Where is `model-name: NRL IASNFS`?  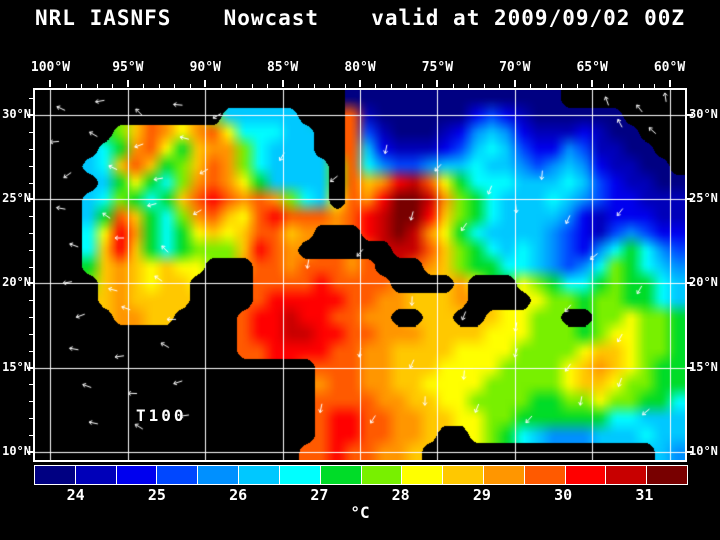 model-name: NRL IASNFS is located at coordinates (103, 18).